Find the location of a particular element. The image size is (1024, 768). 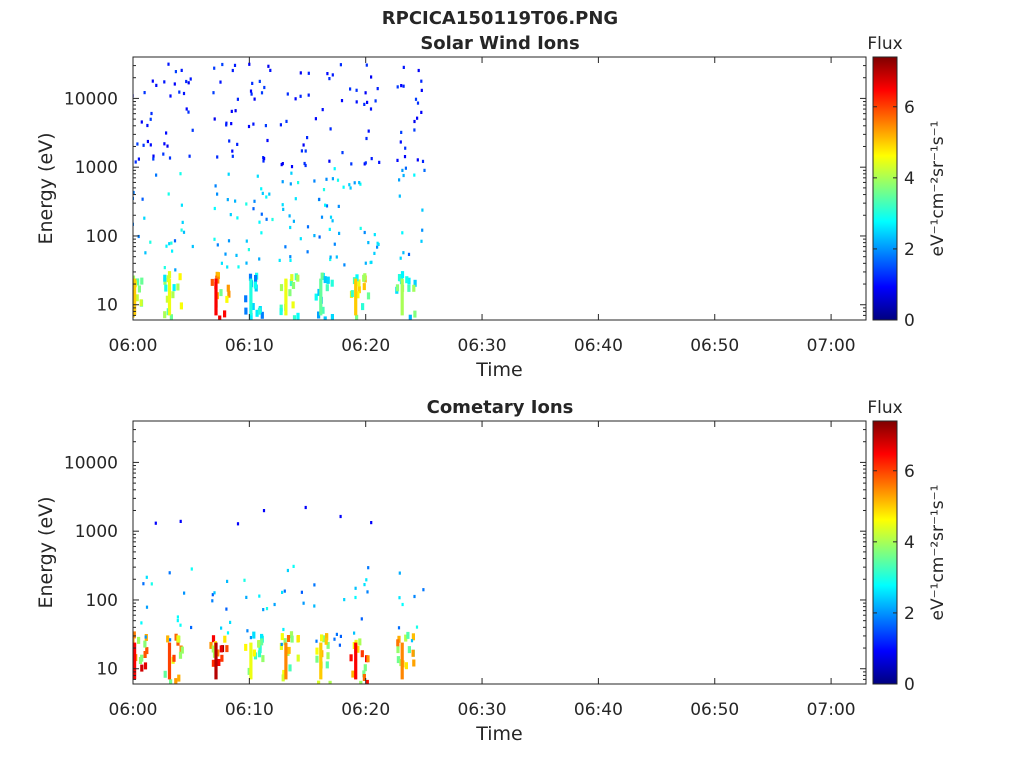

x-tick-label: 07:00 is located at coordinates (831, 346).